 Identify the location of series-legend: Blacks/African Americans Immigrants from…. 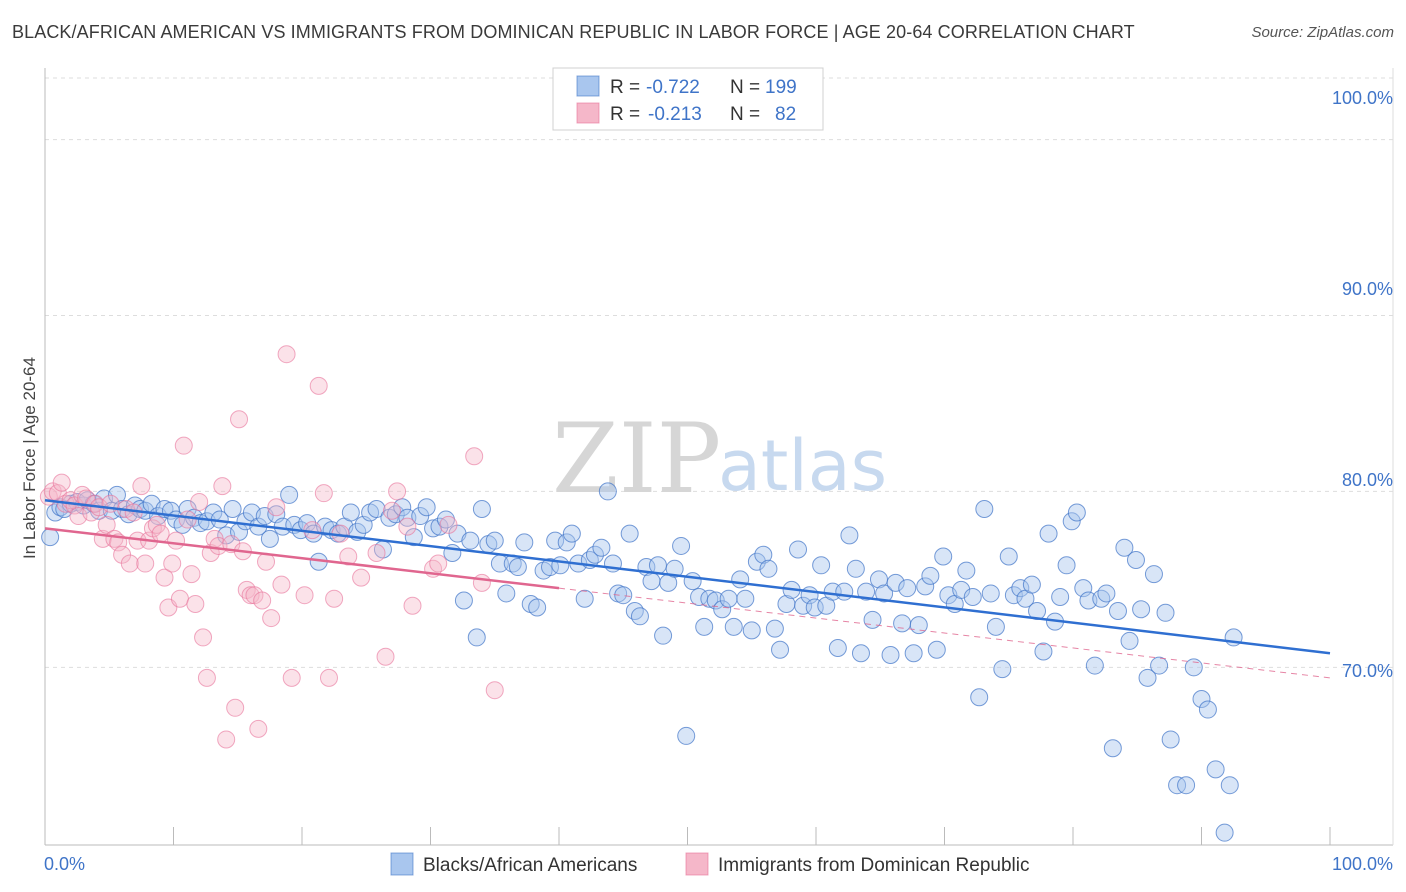
(710, 864).